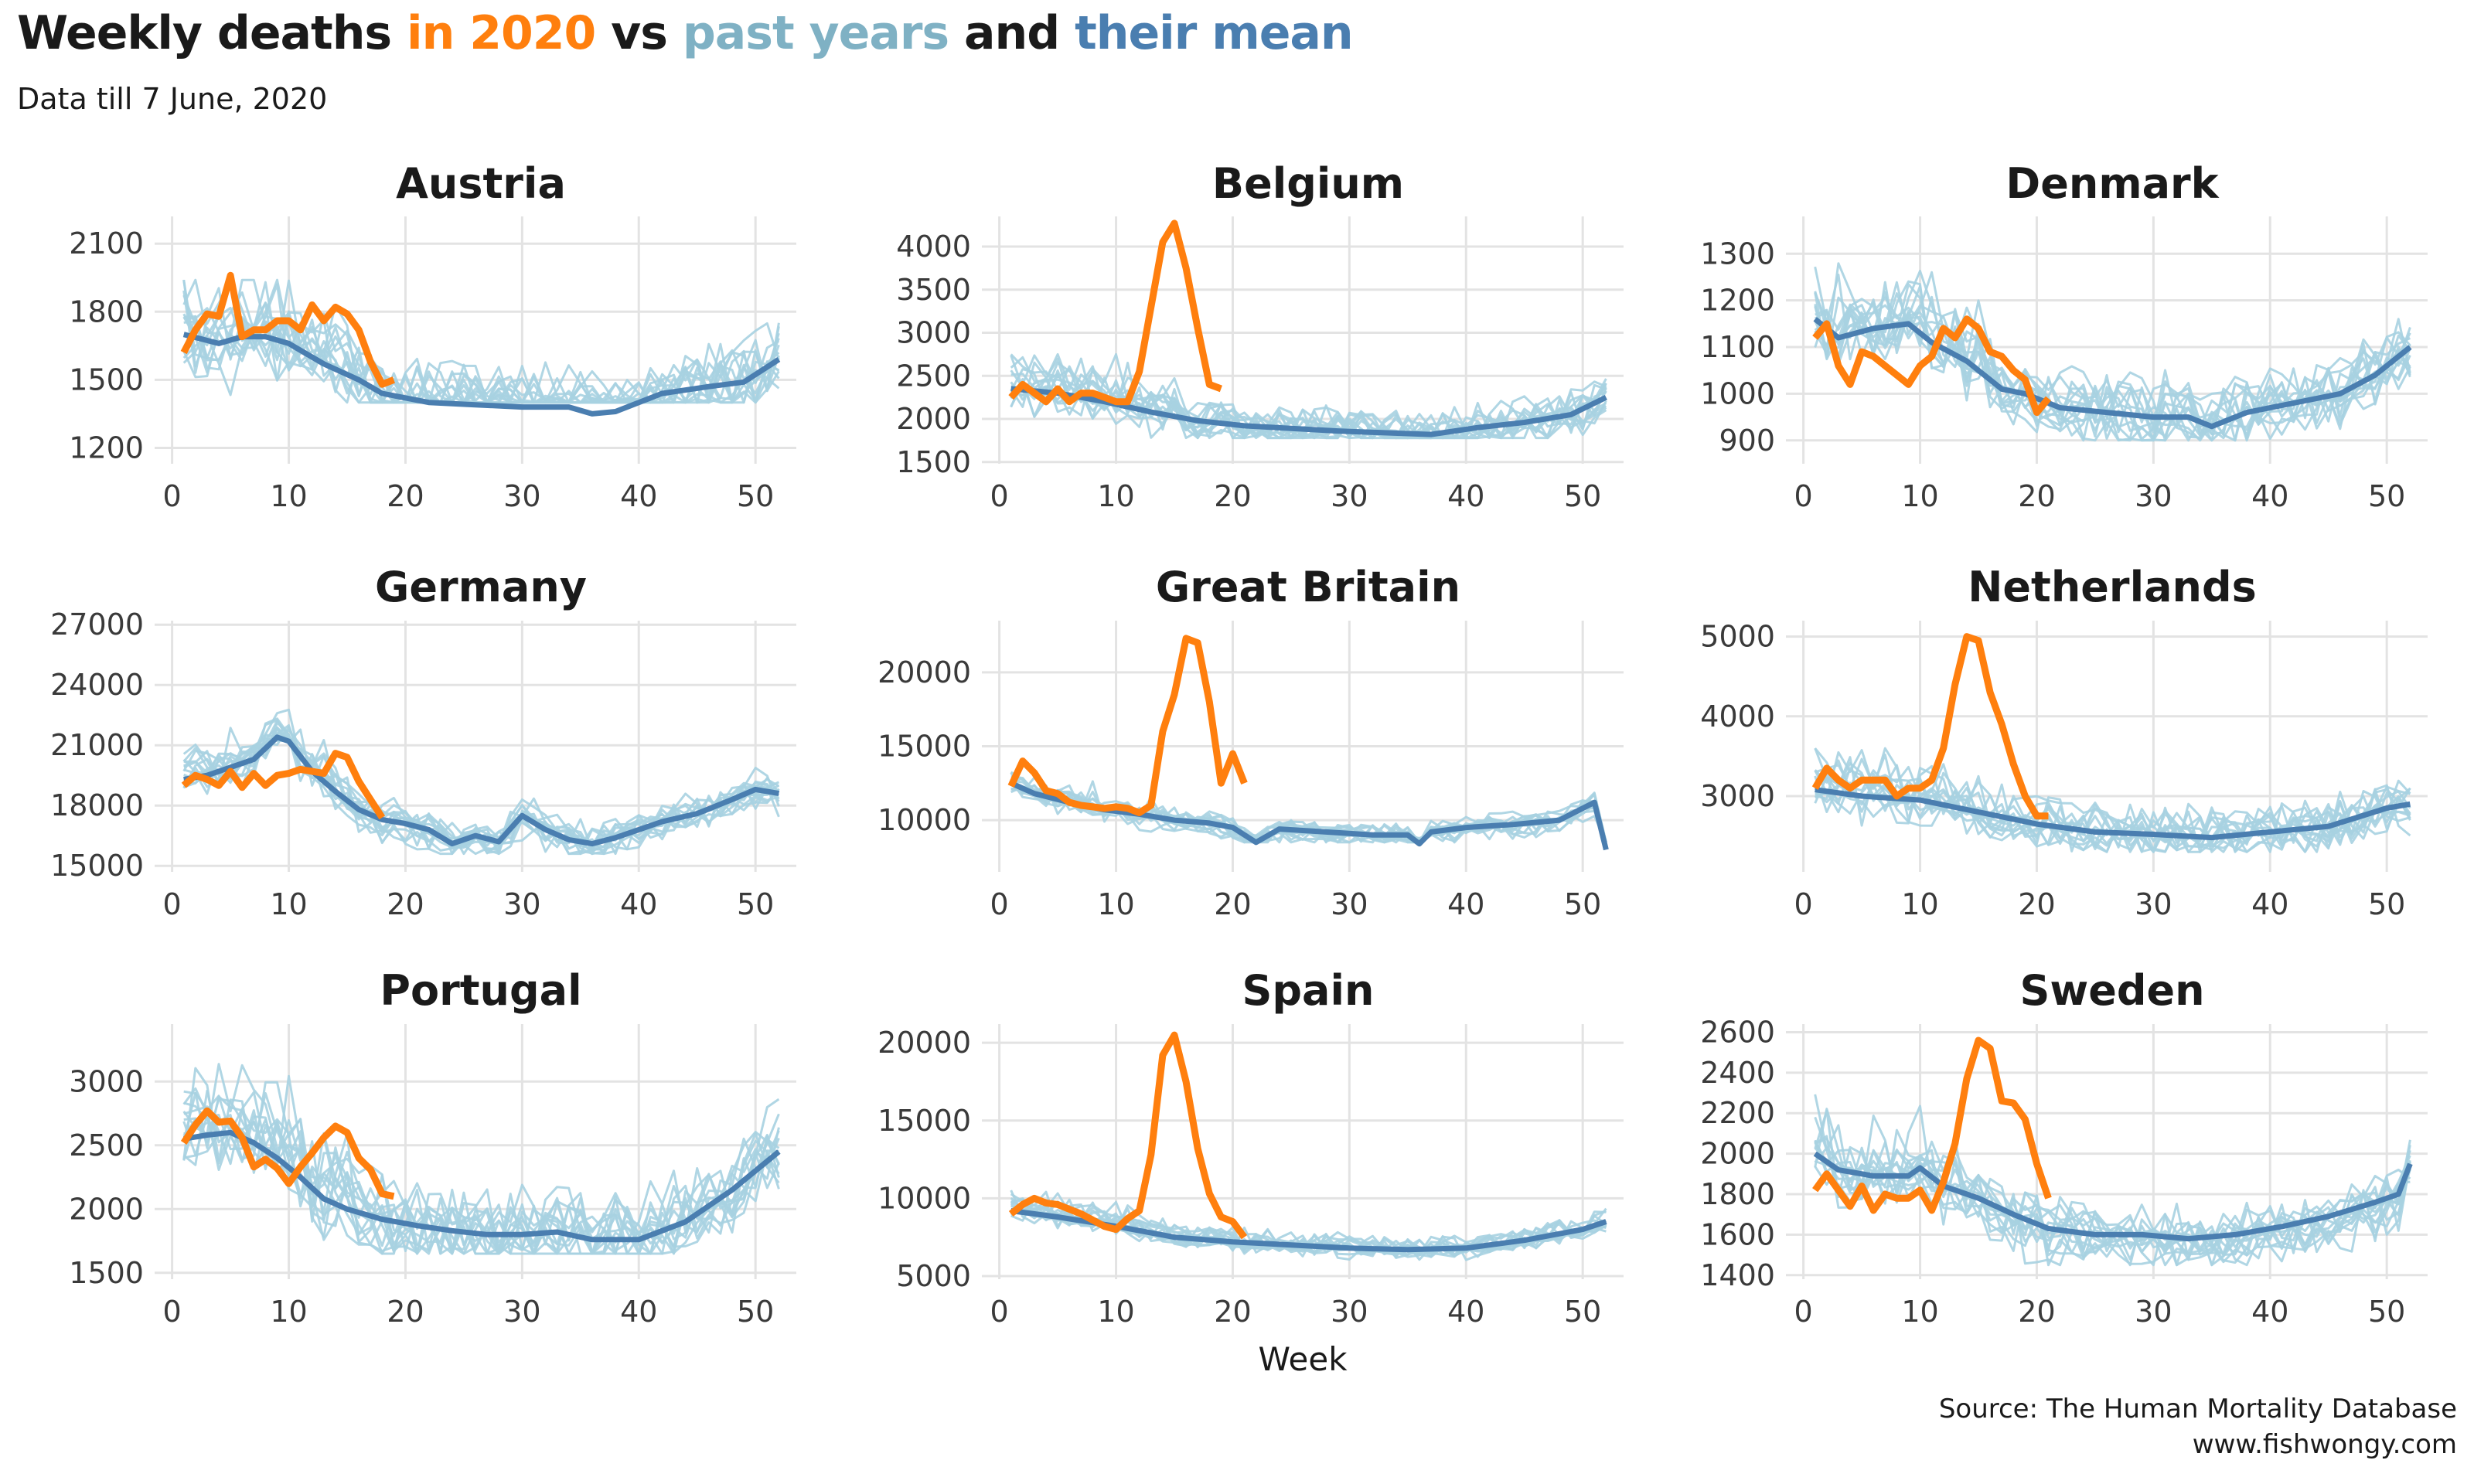 The height and width of the screenshot is (1484, 2474). What do you see at coordinates (97, 625) in the screenshot?
I see `y-tick-label: 27000` at bounding box center [97, 625].